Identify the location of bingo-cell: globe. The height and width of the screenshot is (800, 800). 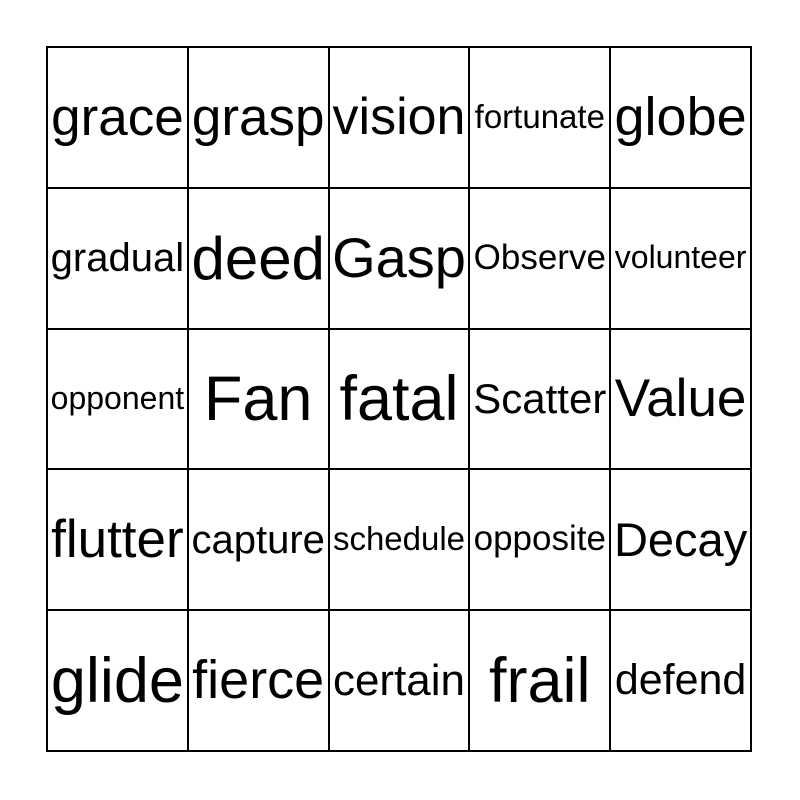
(680, 117).